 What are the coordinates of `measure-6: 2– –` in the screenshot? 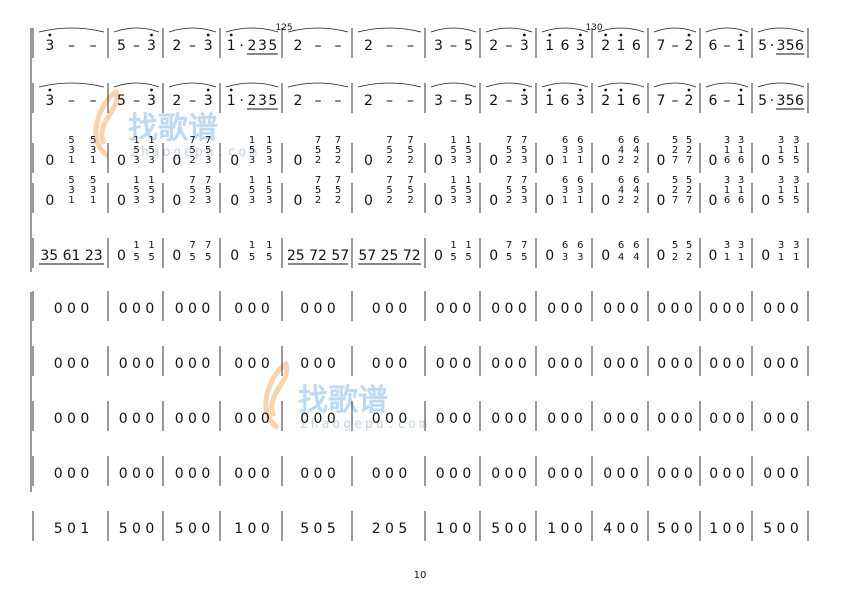 It's located at (389, 40).